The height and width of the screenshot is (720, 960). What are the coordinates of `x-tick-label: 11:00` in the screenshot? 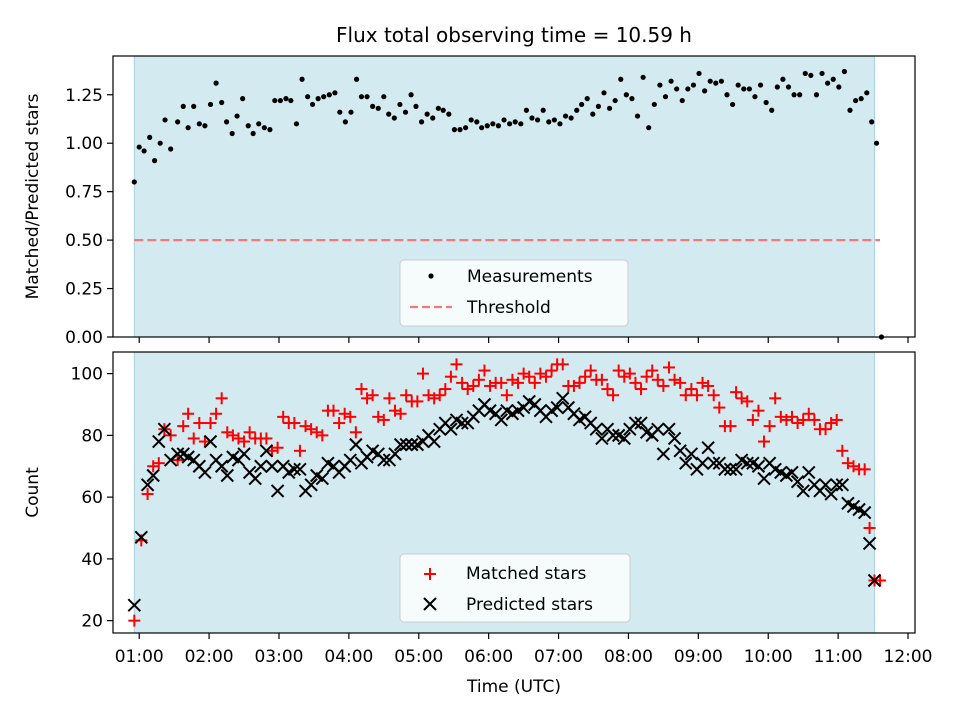 It's located at (838, 657).